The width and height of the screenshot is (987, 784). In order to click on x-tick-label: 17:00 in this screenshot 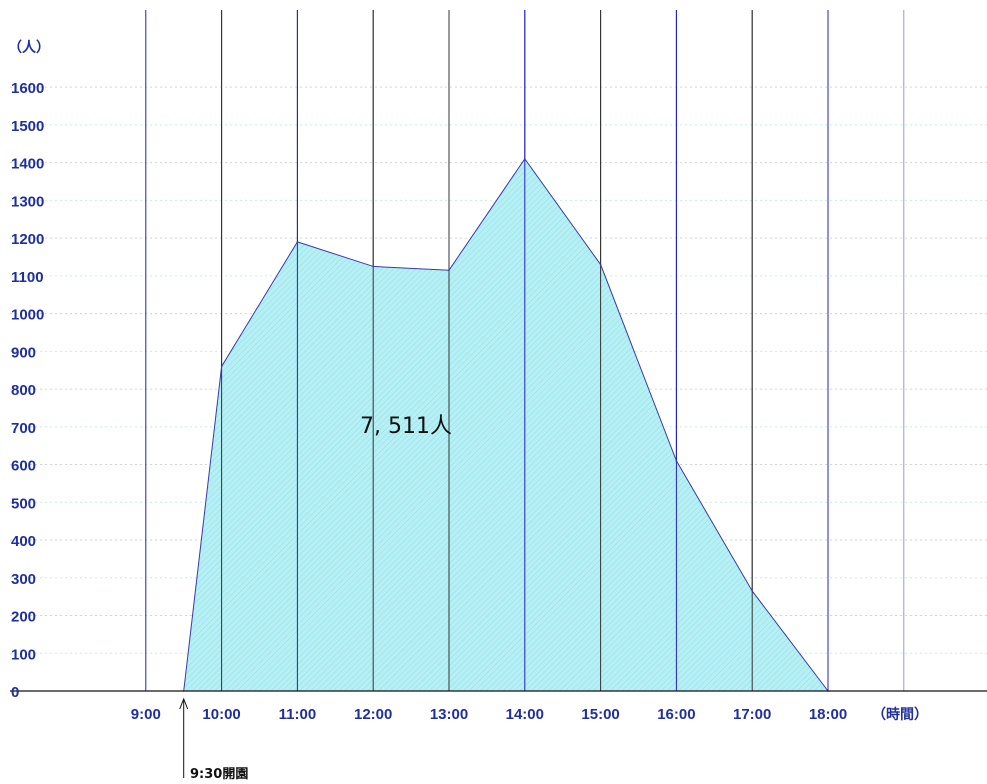, I will do `click(752, 714)`.